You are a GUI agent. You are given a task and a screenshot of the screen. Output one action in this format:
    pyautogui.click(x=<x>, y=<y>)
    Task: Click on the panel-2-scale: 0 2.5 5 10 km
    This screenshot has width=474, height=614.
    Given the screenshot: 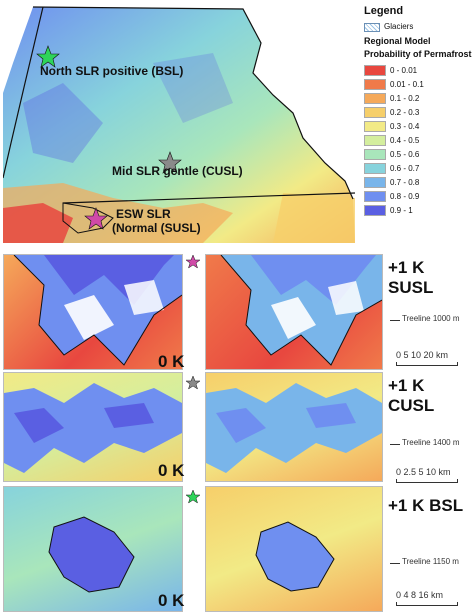 What is the action you would take?
    pyautogui.click(x=423, y=472)
    